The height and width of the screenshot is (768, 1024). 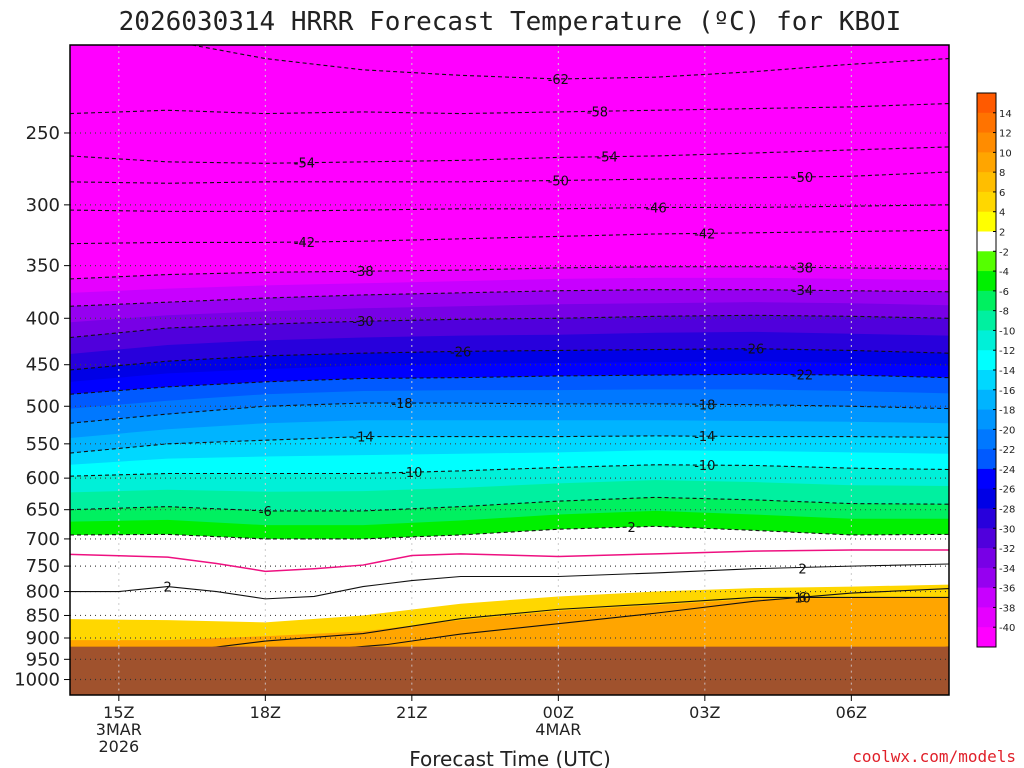 What do you see at coordinates (119, 729) in the screenshot?
I see `x-tick-label: 3MAR` at bounding box center [119, 729].